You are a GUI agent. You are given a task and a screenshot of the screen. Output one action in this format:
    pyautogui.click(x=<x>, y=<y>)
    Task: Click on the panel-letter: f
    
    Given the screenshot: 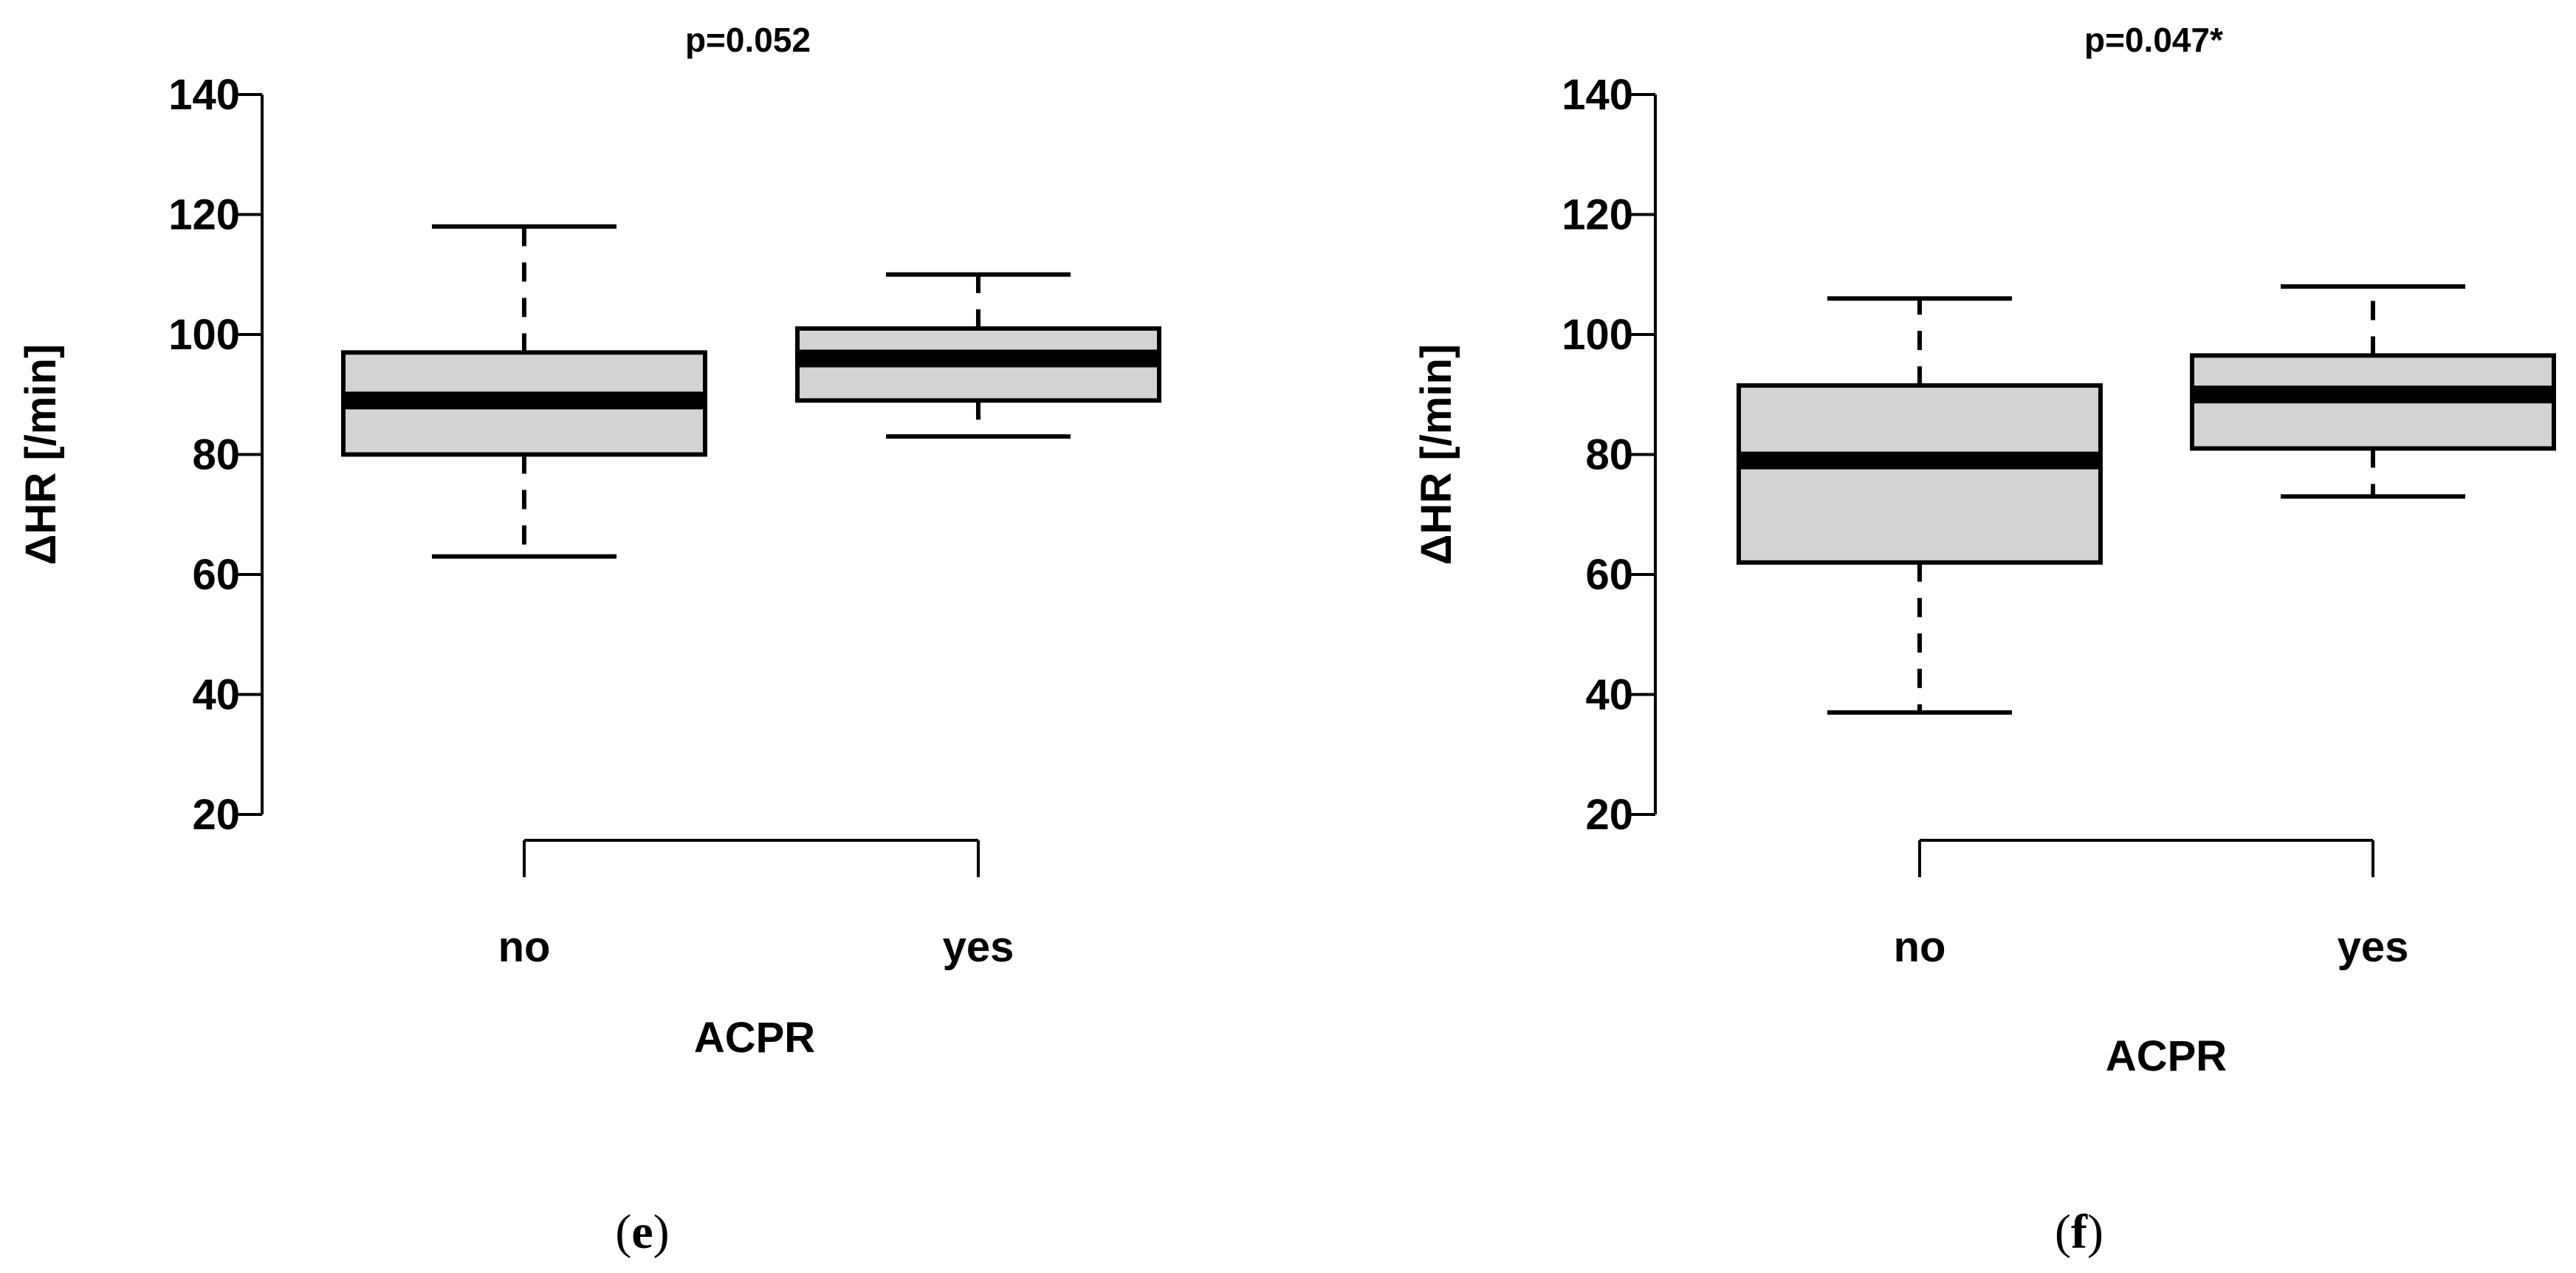 What is the action you would take?
    pyautogui.click(x=2079, y=1232)
    